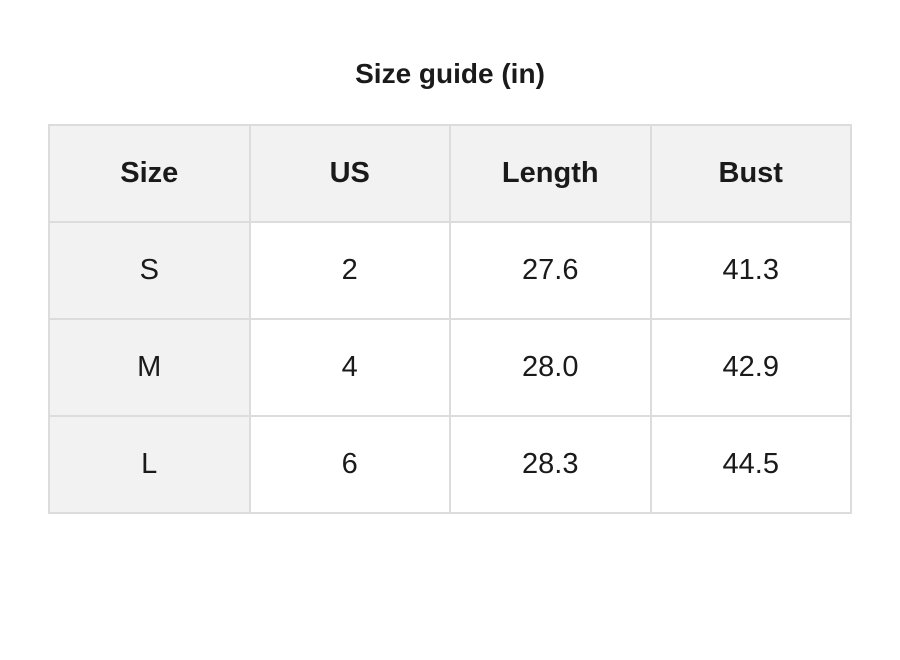 The height and width of the screenshot is (660, 900). Describe the element at coordinates (750, 270) in the screenshot. I see `cell-bust: 41.3` at that location.